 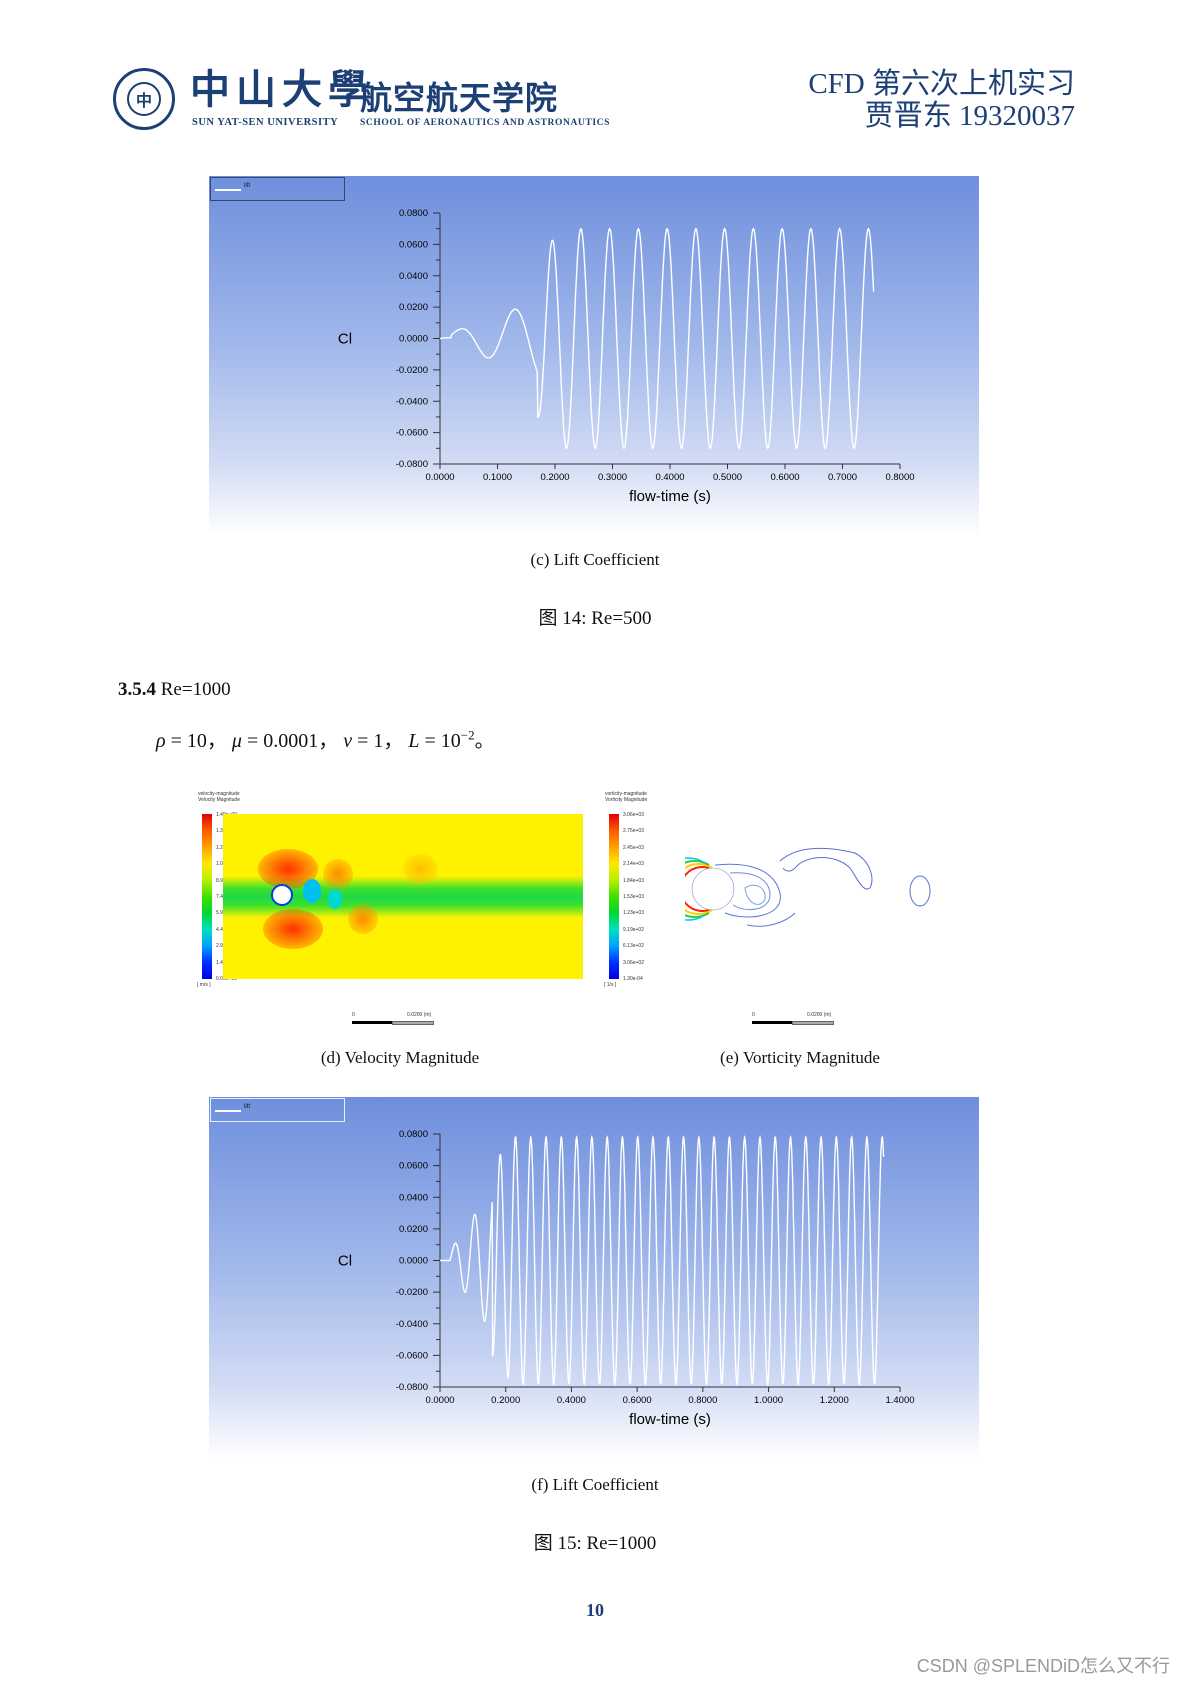 I want to click on x-tick-label: 0.1000, so click(x=497, y=477).